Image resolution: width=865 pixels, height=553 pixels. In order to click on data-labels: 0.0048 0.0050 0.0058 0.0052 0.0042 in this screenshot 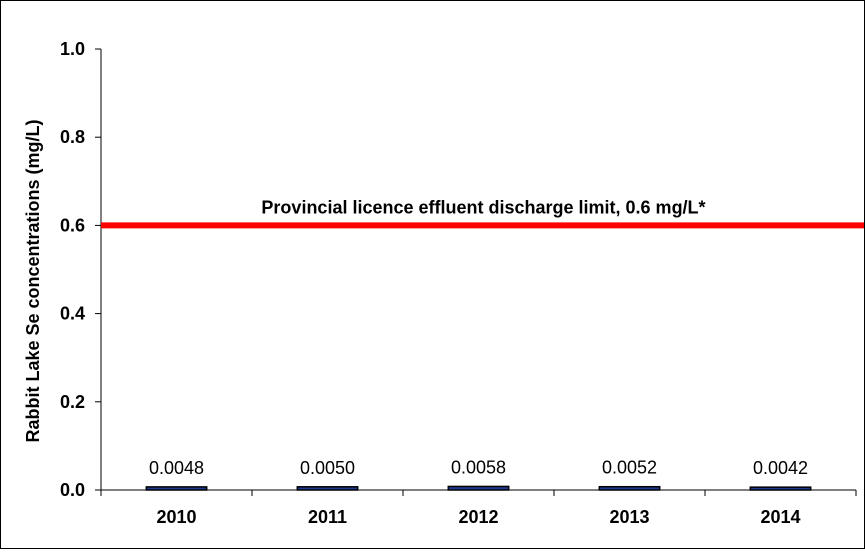, I will do `click(478, 467)`.